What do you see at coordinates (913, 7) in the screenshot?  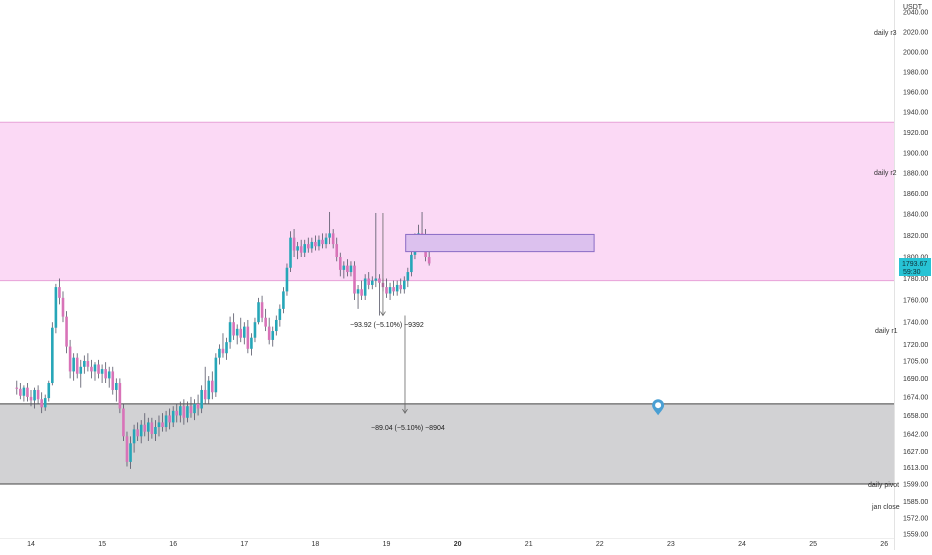 I see `price-axis-currency: USDT` at bounding box center [913, 7].